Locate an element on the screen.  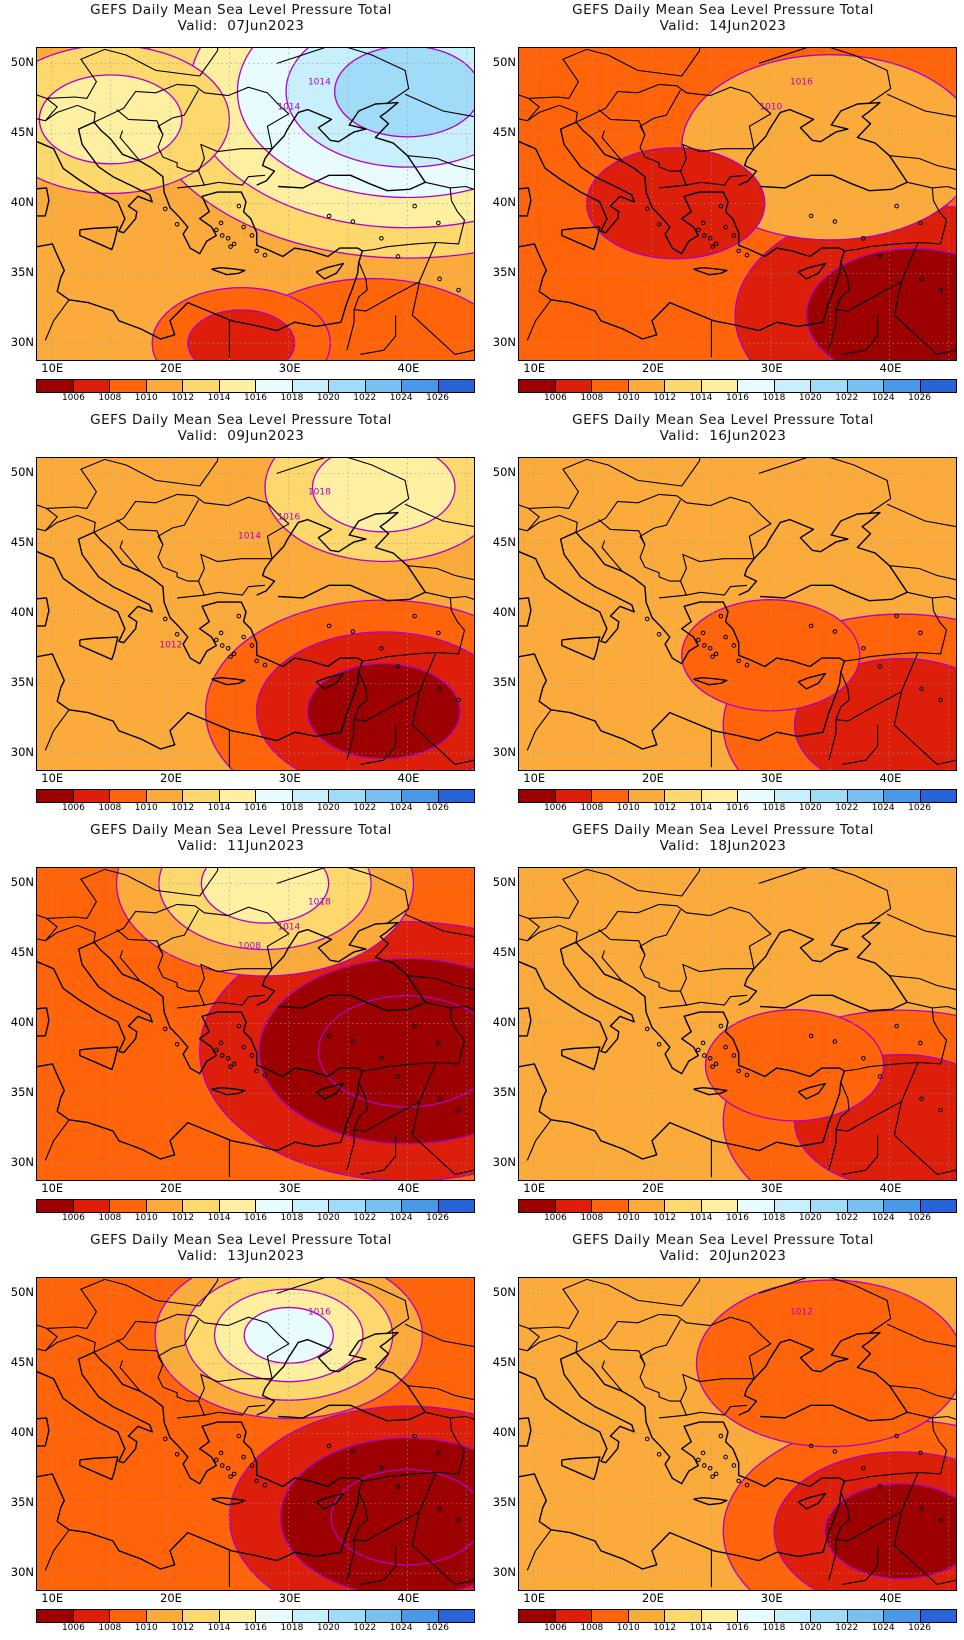
colorbar-level-label: 1020 is located at coordinates (328, 1218).